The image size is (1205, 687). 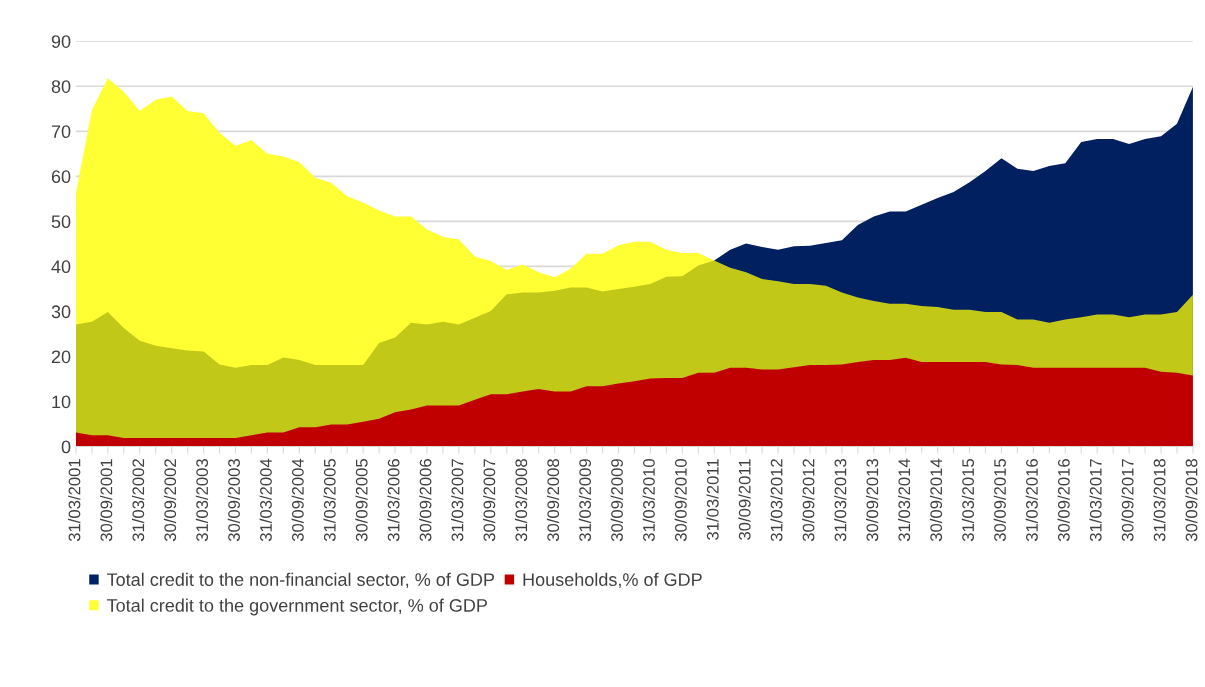 I want to click on y-tick-label: 80, so click(x=61, y=86).